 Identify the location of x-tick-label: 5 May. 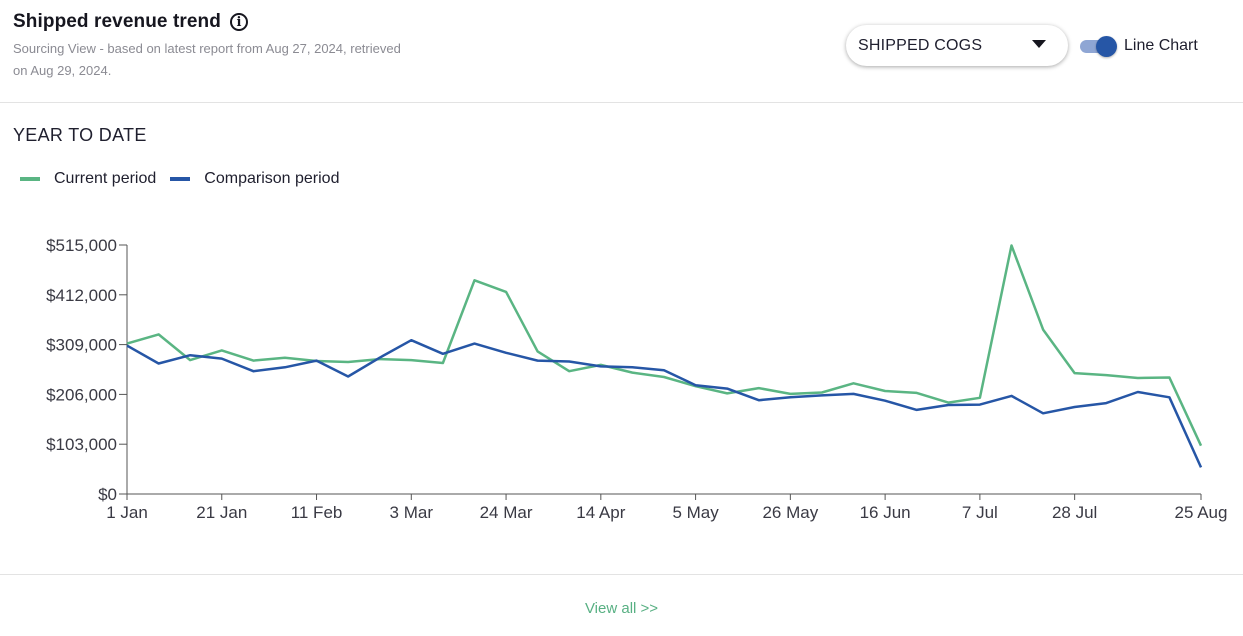
(695, 512).